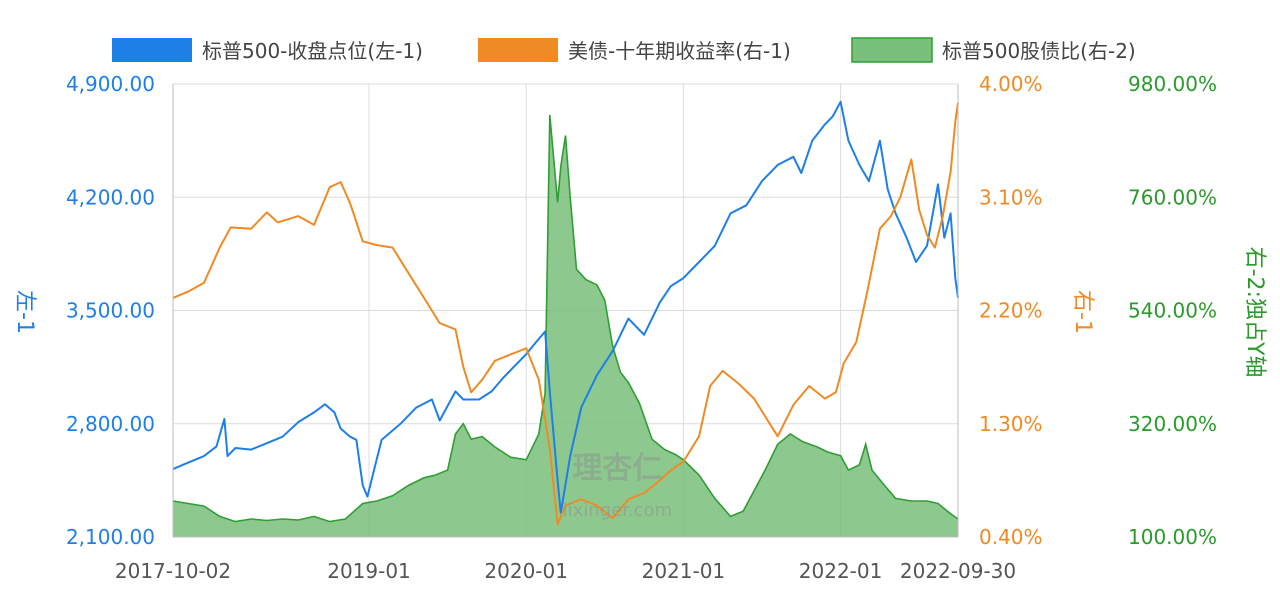 The height and width of the screenshot is (600, 1280). What do you see at coordinates (1172, 424) in the screenshot?
I see `right2-tick-label: 320.00%` at bounding box center [1172, 424].